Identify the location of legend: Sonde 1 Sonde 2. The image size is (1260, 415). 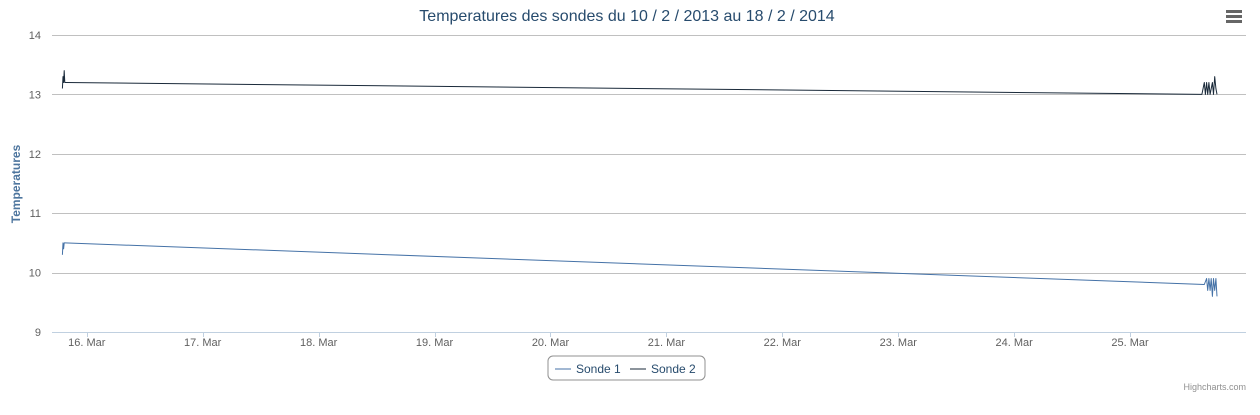
(626, 368).